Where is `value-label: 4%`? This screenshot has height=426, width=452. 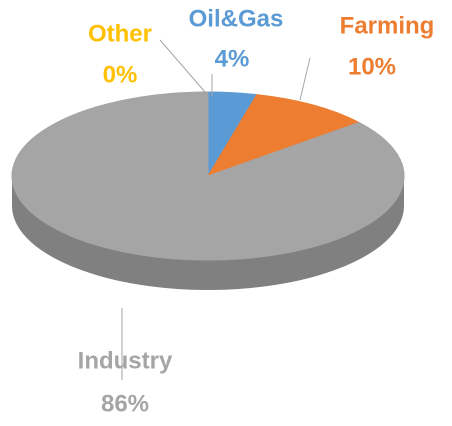 value-label: 4% is located at coordinates (232, 58).